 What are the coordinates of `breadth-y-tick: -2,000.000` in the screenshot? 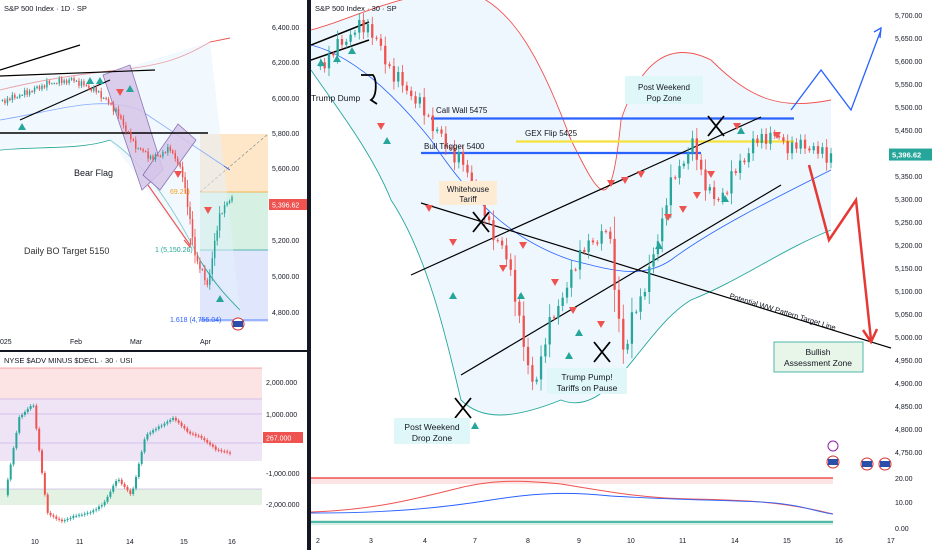 It's located at (283, 505).